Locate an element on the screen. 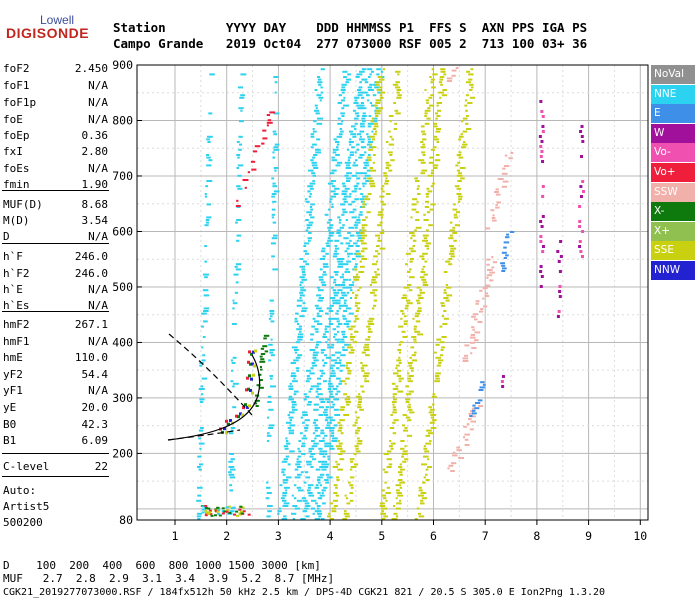  param-row-he: h`E N/A is located at coordinates (55, 289).